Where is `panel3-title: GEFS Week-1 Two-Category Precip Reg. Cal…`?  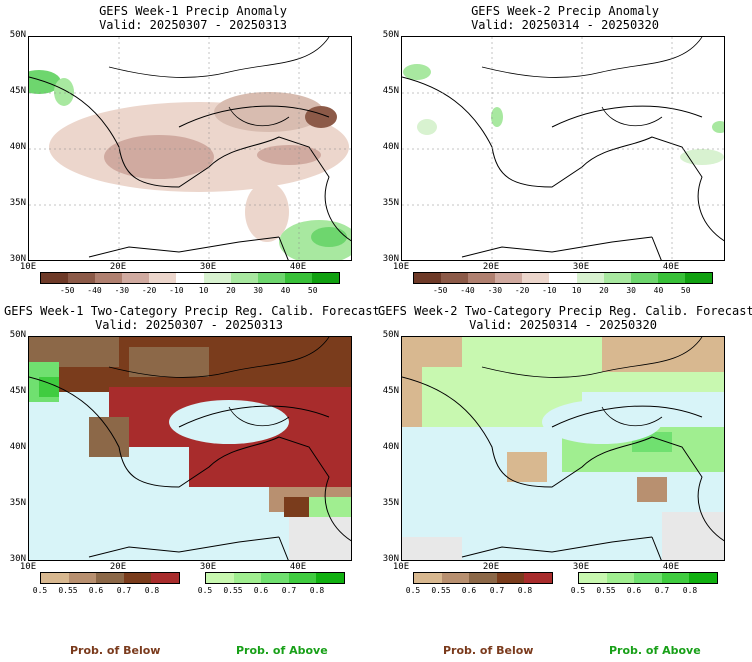
panel3-title: GEFS Week-1 Two-Category Precip Reg. Cal… is located at coordinates (192, 318).